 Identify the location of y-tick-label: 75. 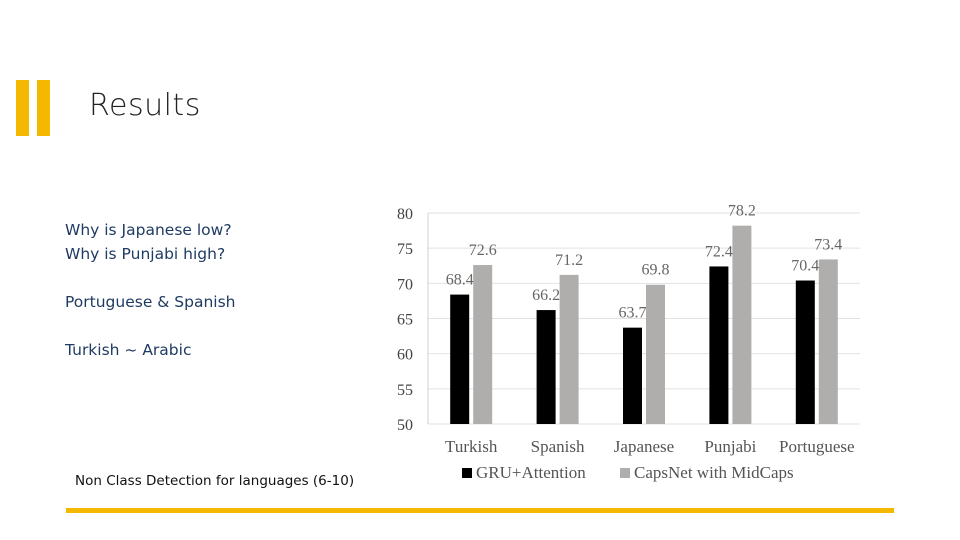
(405, 249).